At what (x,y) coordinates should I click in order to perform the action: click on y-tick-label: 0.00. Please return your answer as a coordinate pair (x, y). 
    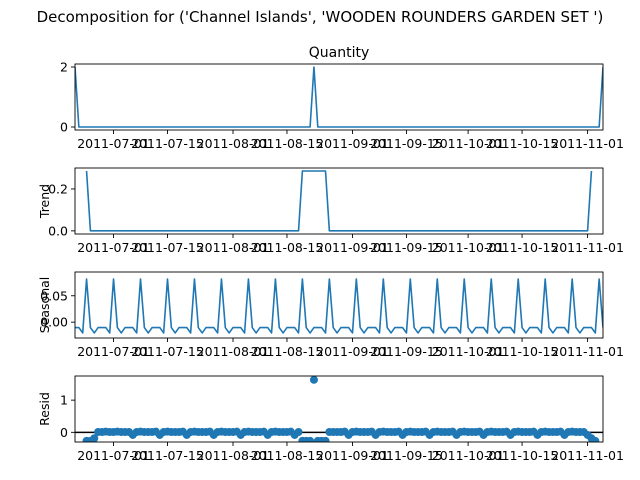
    Looking at the image, I should click on (54, 322).